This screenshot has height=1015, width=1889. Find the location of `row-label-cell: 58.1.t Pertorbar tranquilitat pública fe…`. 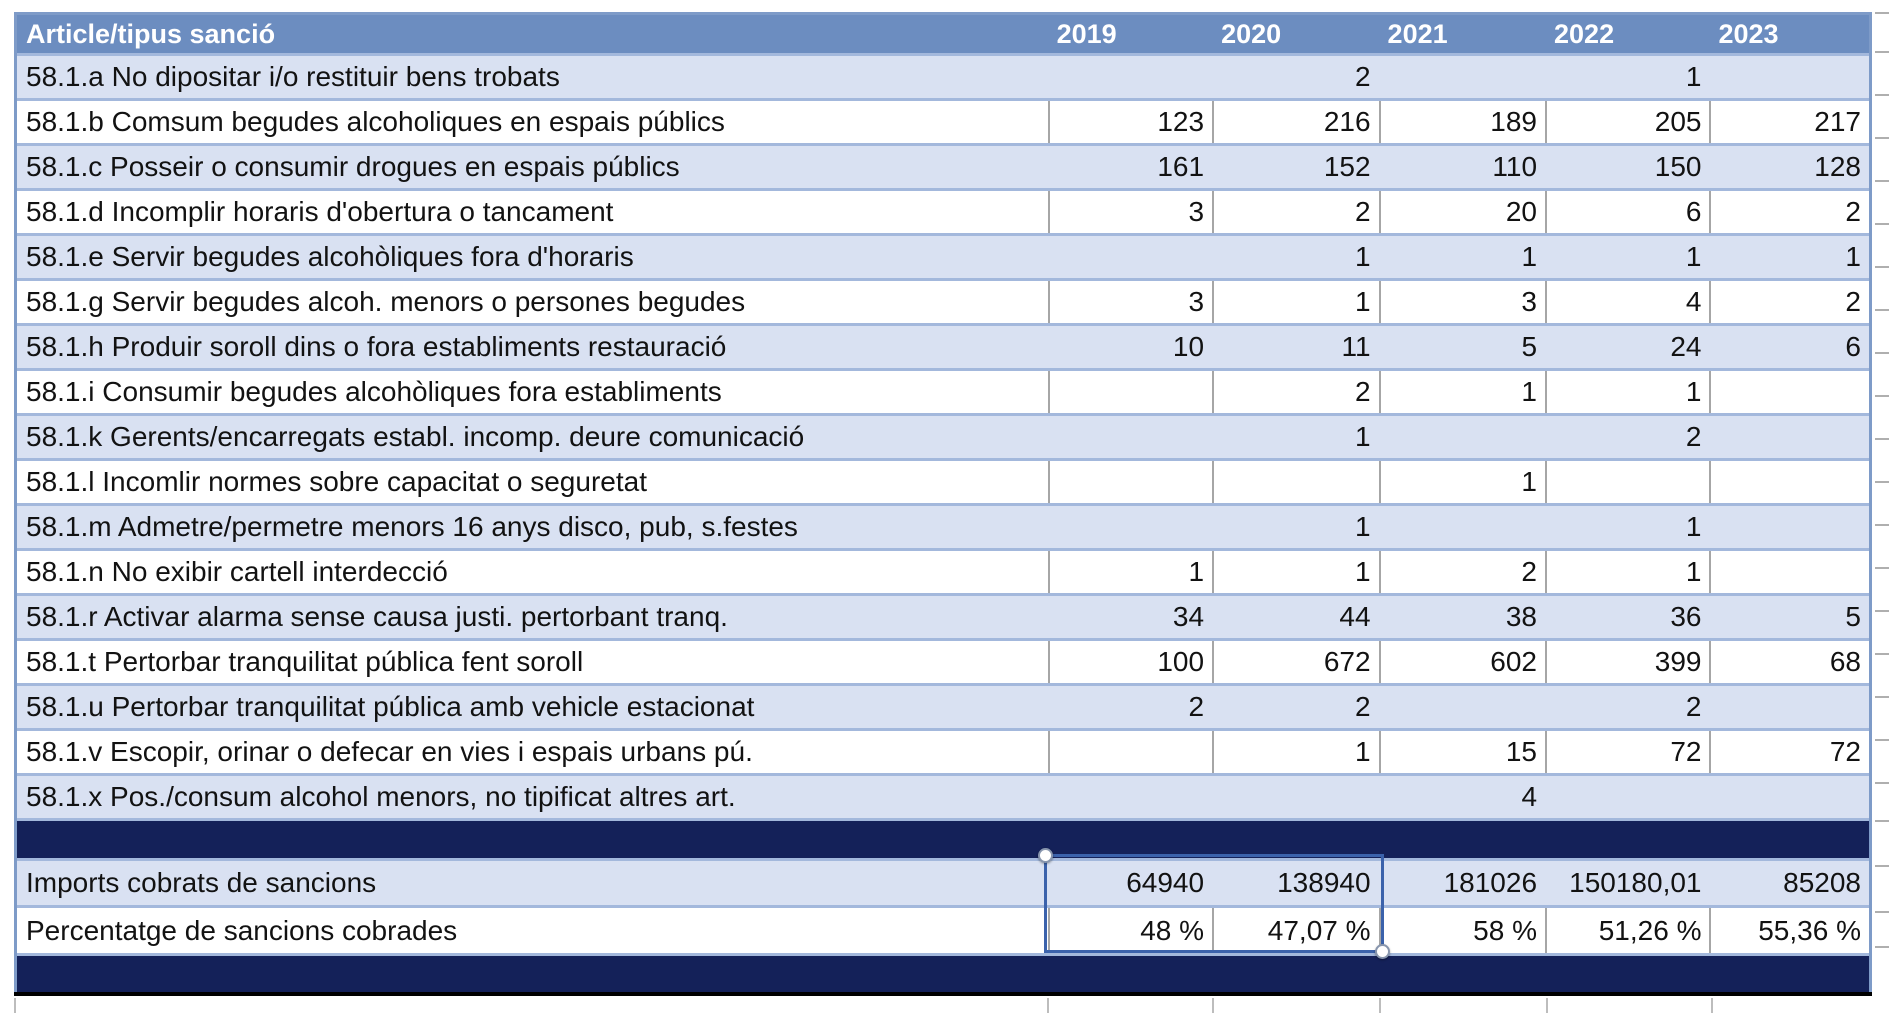

row-label-cell: 58.1.t Pertorbar tranquilitat pública fe… is located at coordinates (305, 661).